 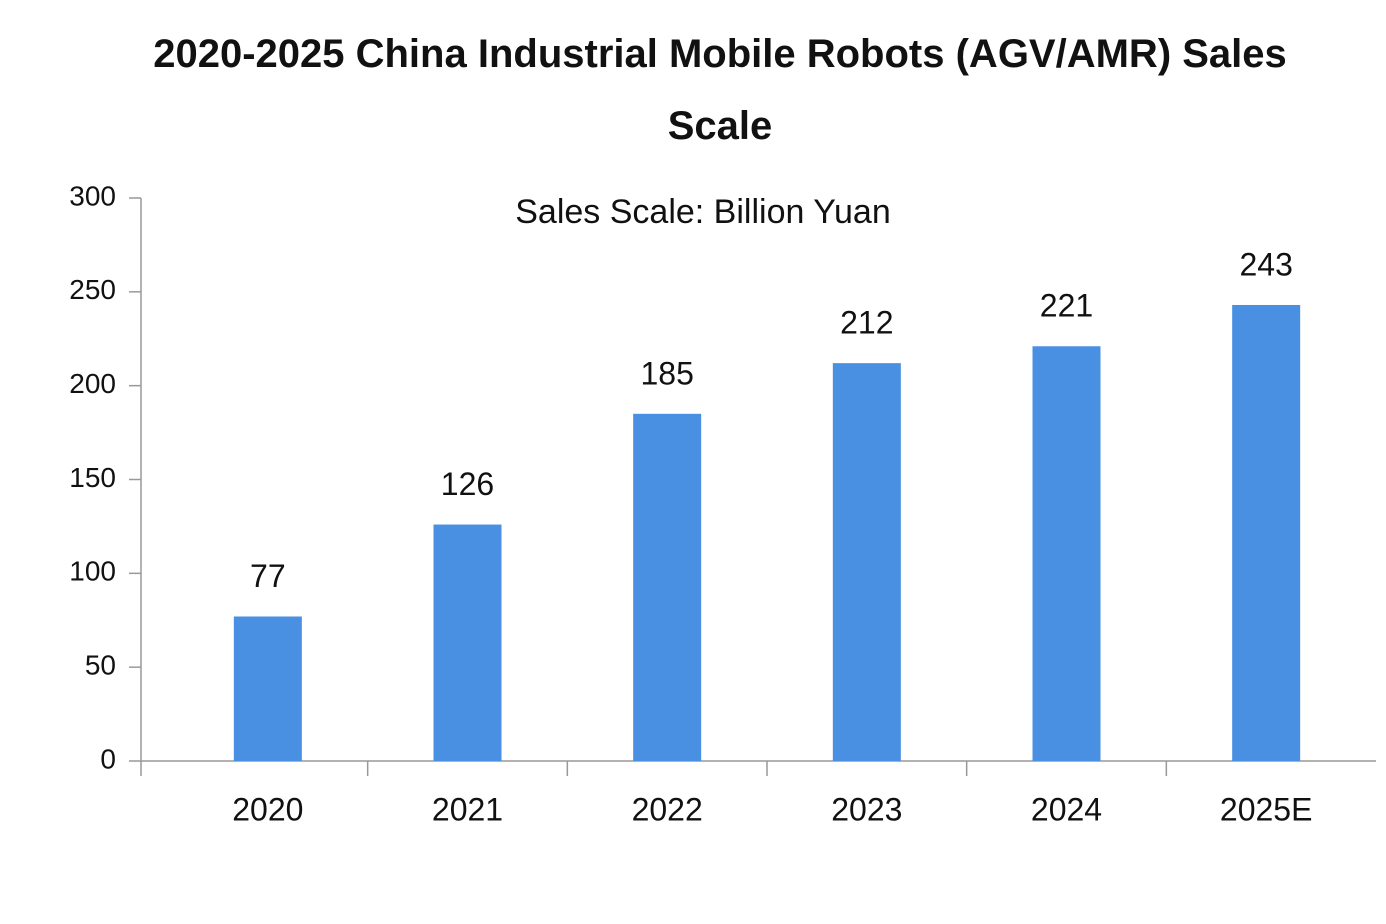 What do you see at coordinates (92, 571) in the screenshot?
I see `y-tick-label: 100` at bounding box center [92, 571].